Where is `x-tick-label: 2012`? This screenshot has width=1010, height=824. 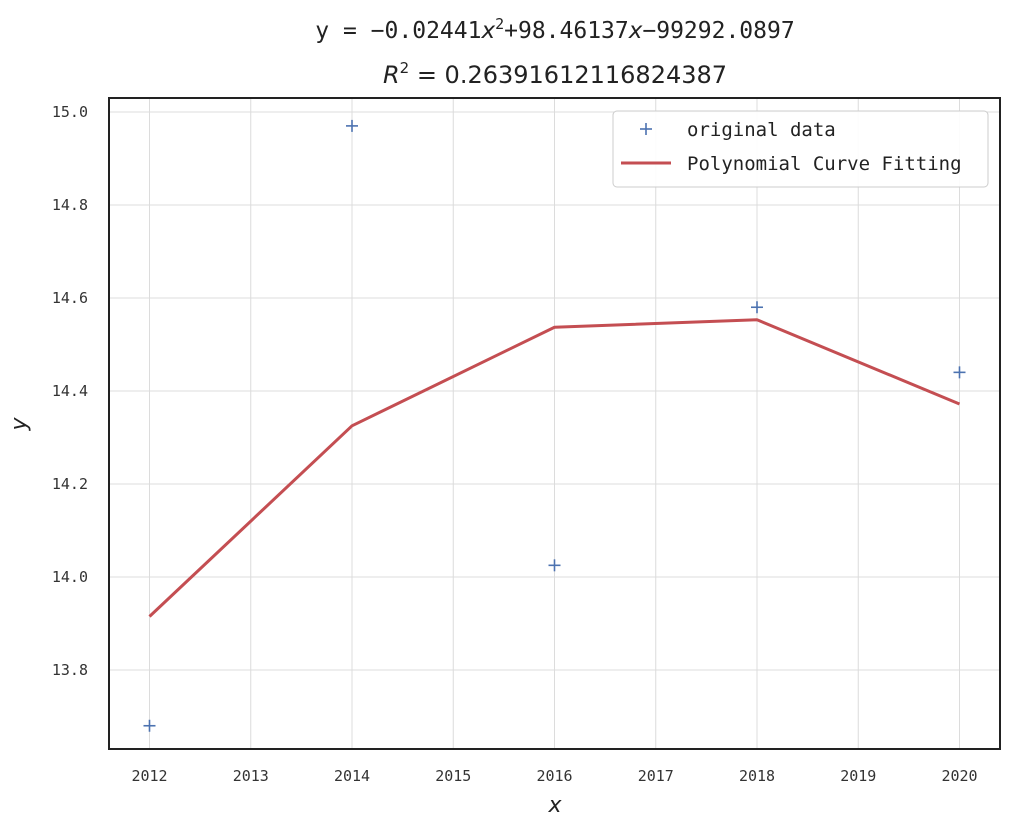
x-tick-label: 2012 is located at coordinates (149, 776).